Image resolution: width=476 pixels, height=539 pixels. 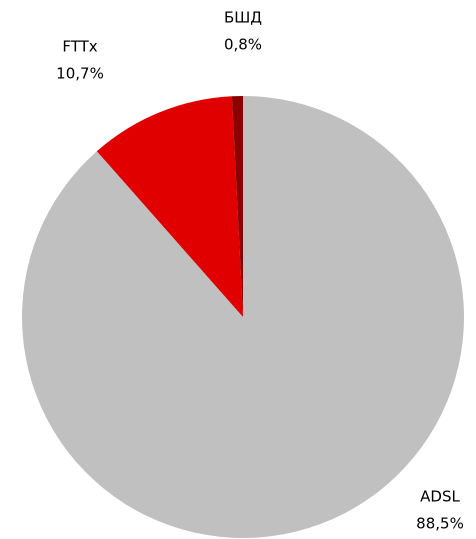 I want to click on slice-category-label: БШД, so click(x=243, y=18).